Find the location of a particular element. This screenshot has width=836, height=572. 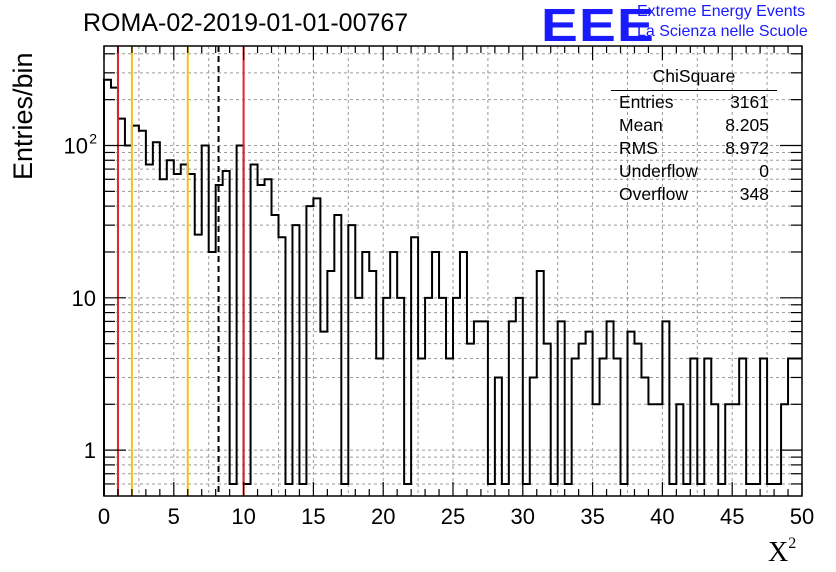

x-tick-label: 20 is located at coordinates (383, 516).